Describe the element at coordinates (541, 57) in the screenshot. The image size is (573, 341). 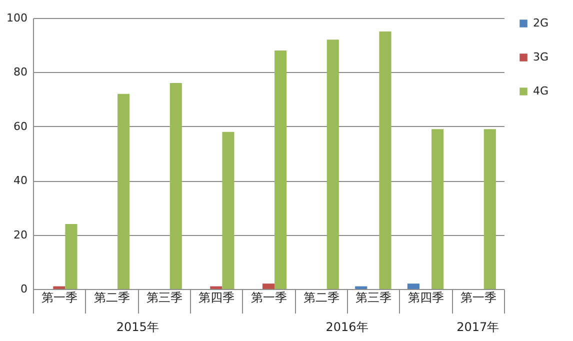
I see `legend-label: 3G` at that location.